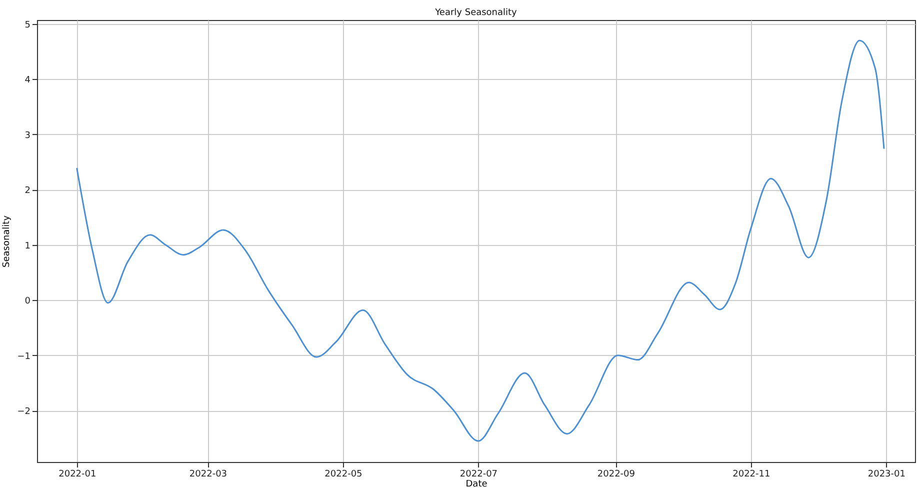  What do you see at coordinates (27, 301) in the screenshot?
I see `y-tick-label: 0` at bounding box center [27, 301].